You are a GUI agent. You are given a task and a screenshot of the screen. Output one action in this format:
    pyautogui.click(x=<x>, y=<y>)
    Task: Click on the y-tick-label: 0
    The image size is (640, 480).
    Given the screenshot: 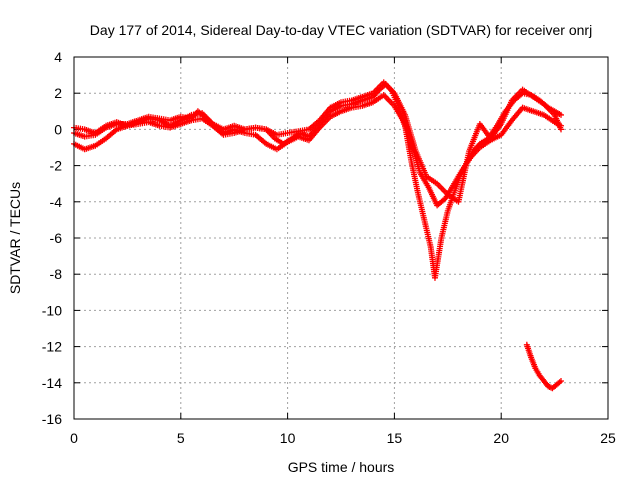 What is the action you would take?
    pyautogui.click(x=58, y=129)
    